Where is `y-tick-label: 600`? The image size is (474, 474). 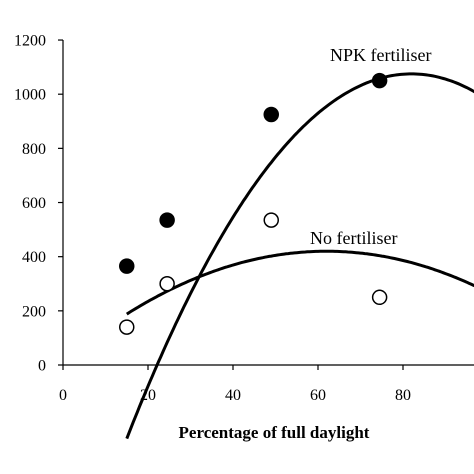
y-tick-label: 600 is located at coordinates (34, 203).